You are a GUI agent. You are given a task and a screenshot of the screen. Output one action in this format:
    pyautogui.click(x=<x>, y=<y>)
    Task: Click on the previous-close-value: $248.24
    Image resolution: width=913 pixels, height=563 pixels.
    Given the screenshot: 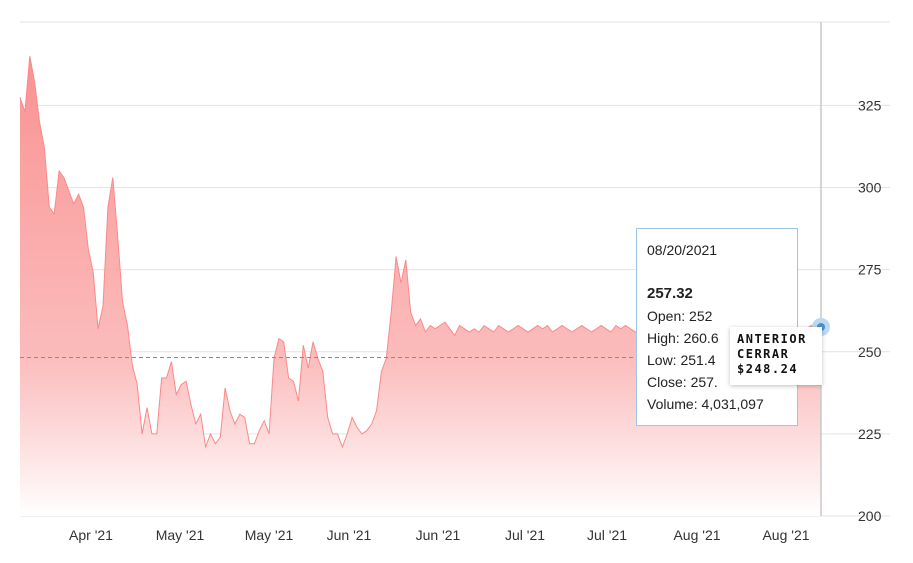 What is the action you would take?
    pyautogui.click(x=768, y=369)
    